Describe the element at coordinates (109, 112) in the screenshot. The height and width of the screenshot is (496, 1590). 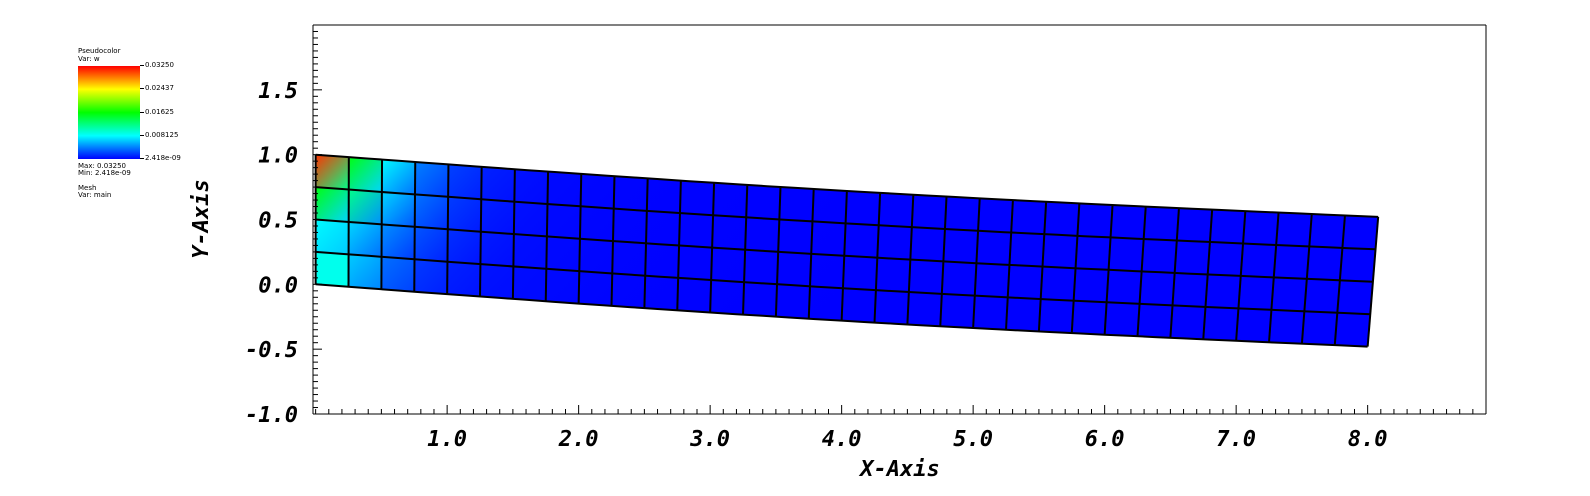
I see `colorbar` at that location.